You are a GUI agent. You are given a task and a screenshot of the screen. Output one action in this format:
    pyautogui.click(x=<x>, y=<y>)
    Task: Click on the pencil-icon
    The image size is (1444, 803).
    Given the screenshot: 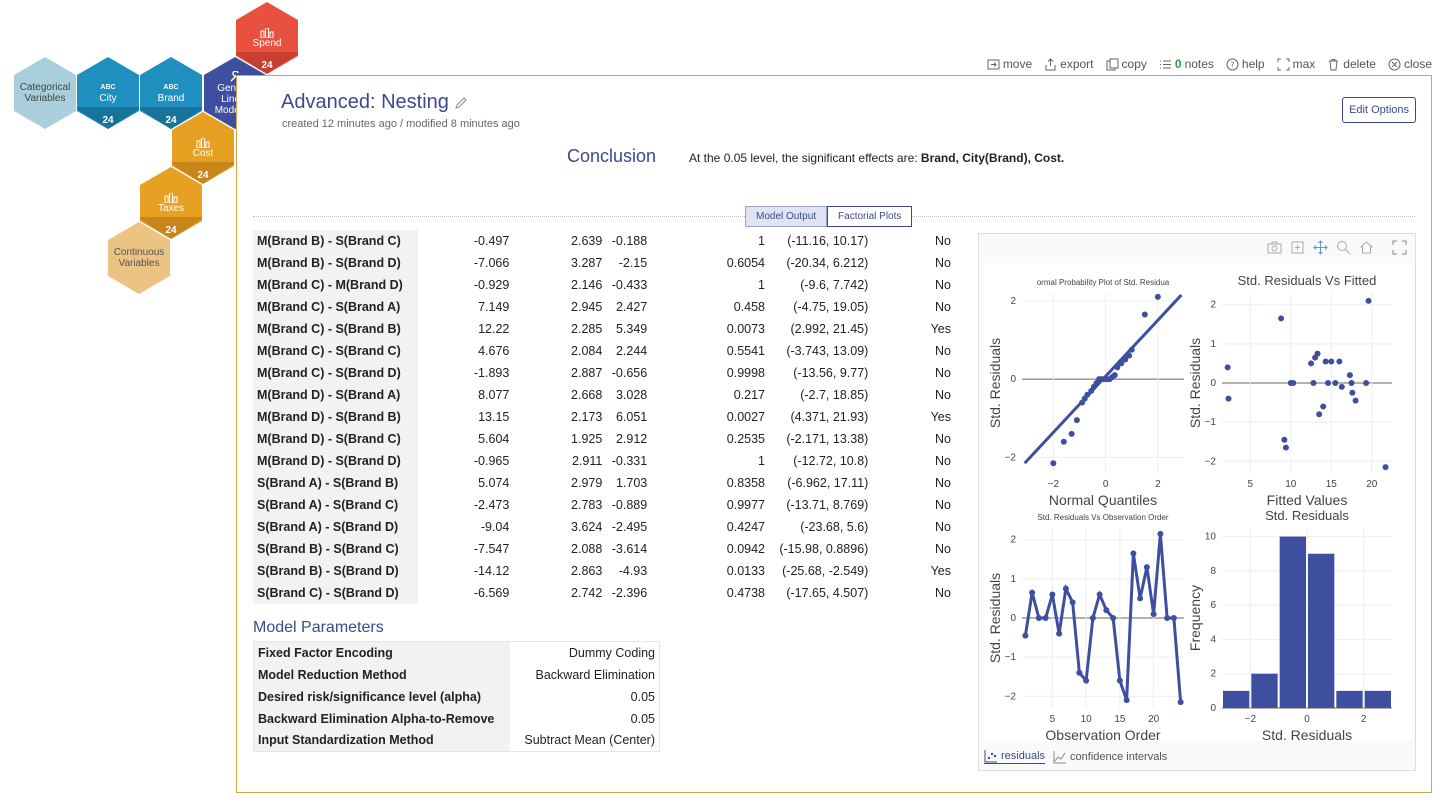 What is the action you would take?
    pyautogui.click(x=461, y=103)
    